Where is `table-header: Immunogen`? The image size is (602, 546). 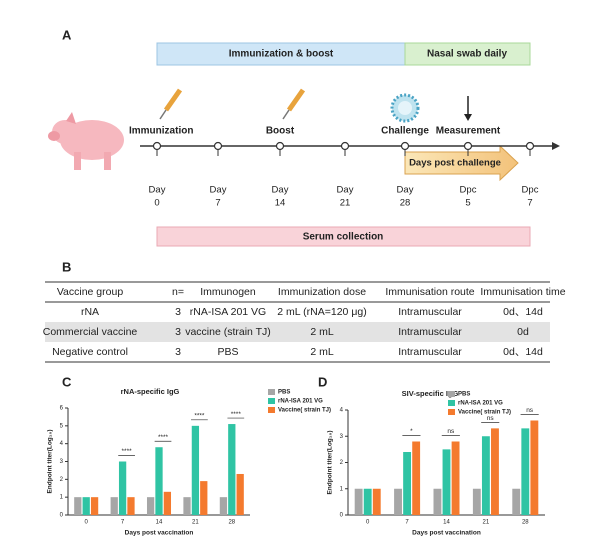
table-header: Immunogen is located at coordinates (228, 292).